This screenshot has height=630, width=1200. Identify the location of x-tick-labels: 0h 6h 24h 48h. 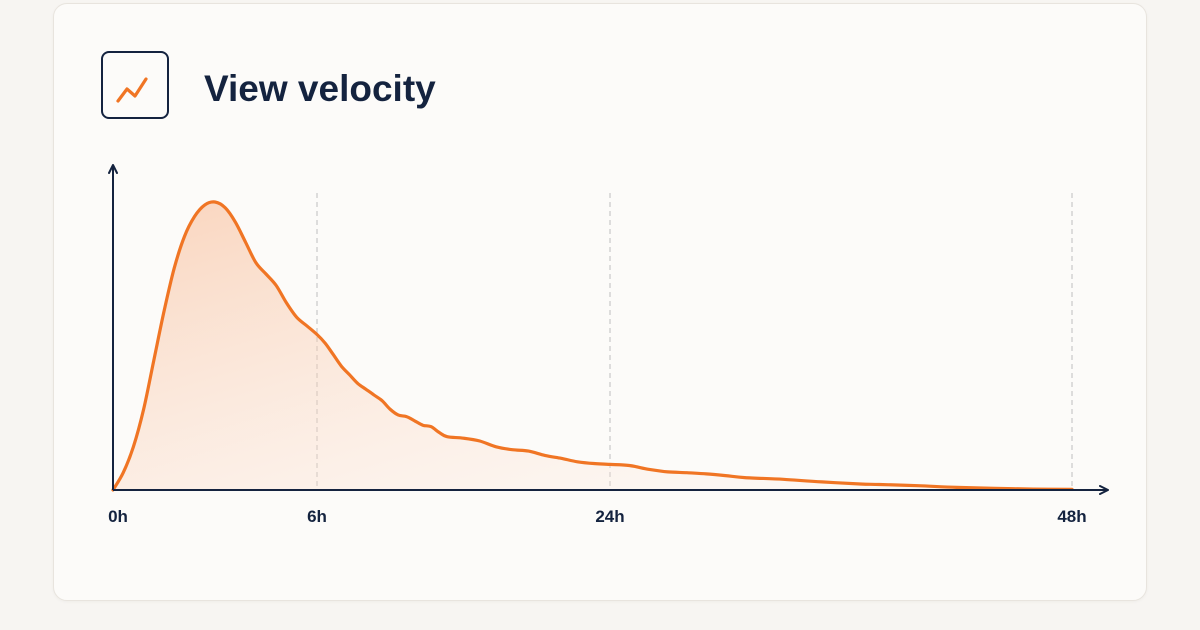
(597, 516).